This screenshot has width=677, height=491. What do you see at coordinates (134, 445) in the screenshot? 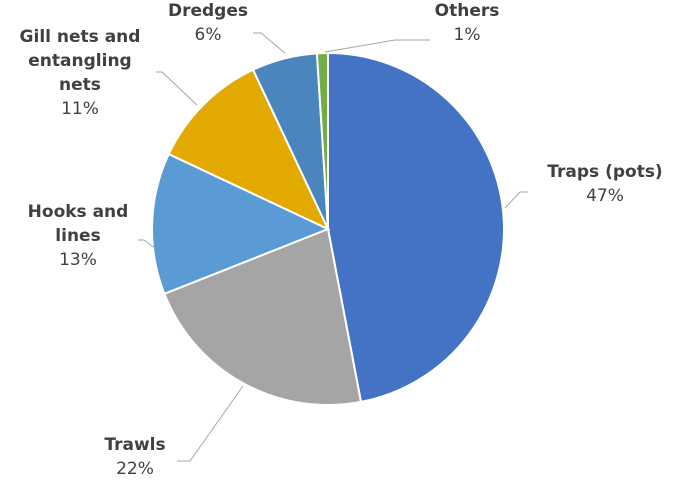
I see `category-label: Trawls` at bounding box center [134, 445].